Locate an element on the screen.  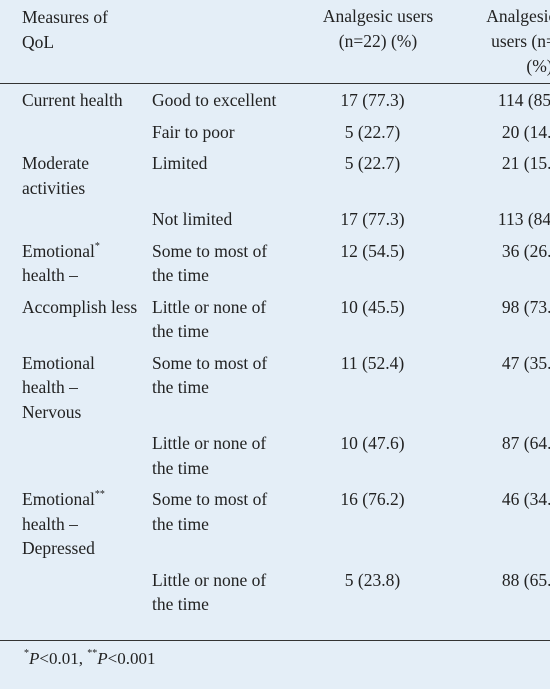
header-cell: Measures of QoL is located at coordinates (73, 42).